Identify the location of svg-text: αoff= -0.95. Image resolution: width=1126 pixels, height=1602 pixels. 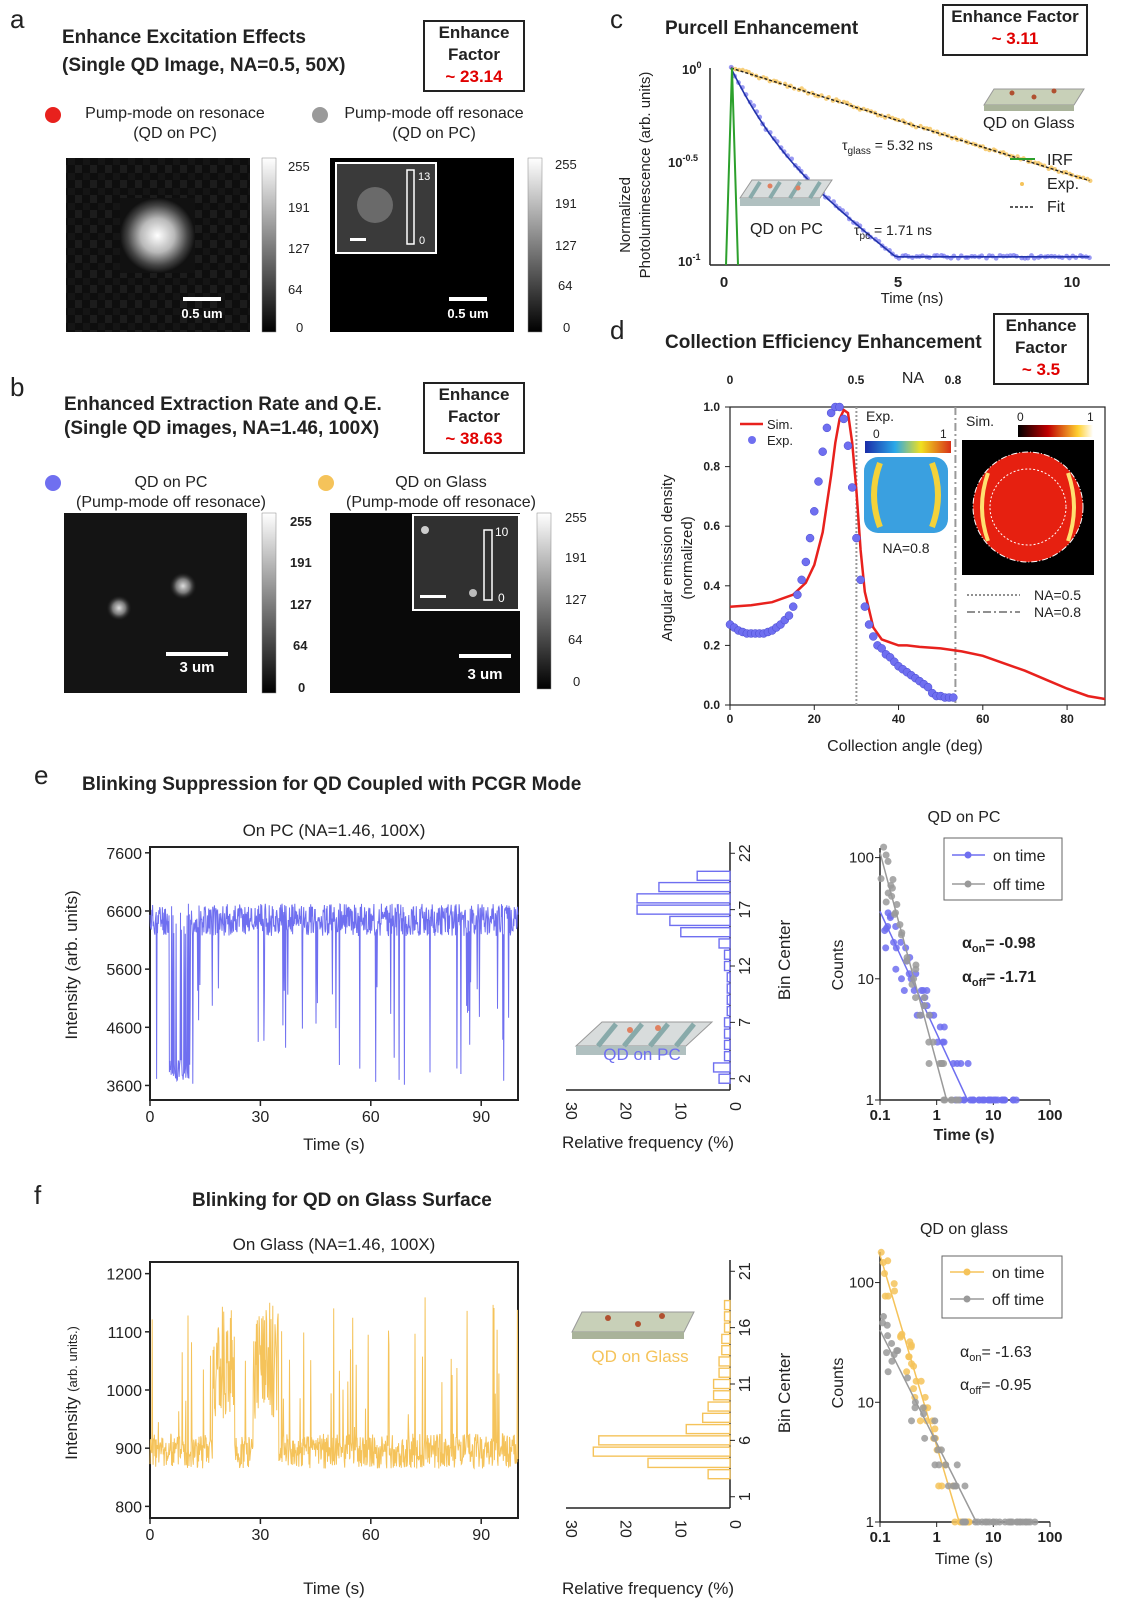
(996, 1387).